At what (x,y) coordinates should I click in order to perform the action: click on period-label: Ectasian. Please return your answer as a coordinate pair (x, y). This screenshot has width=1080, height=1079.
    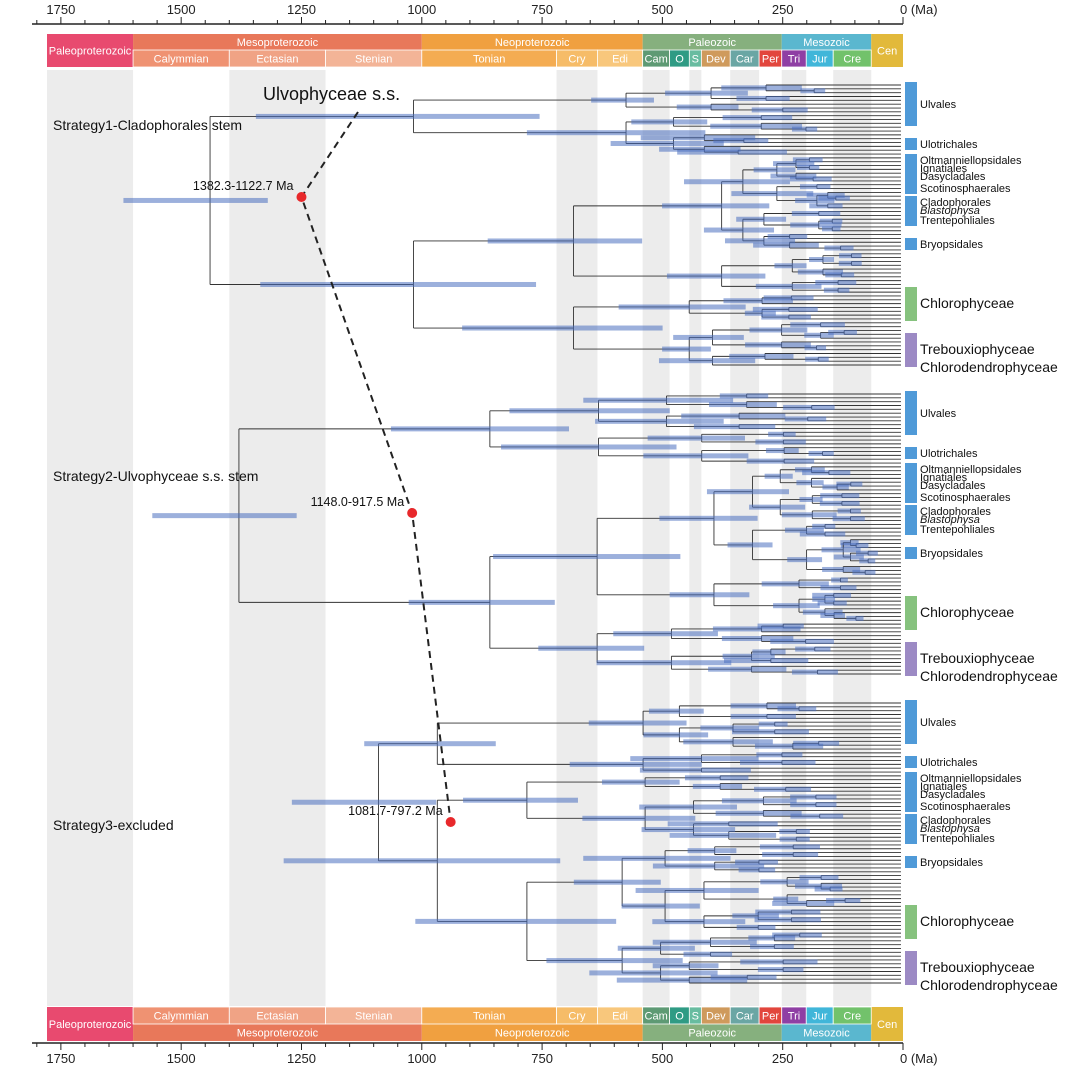
    Looking at the image, I should click on (277, 1017).